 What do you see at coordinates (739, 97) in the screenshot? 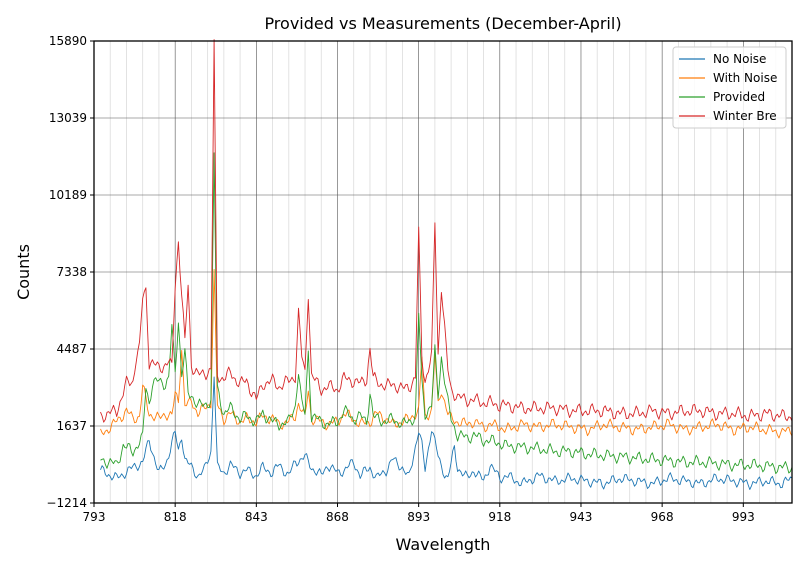
I see `legend-label: Provided` at bounding box center [739, 97].